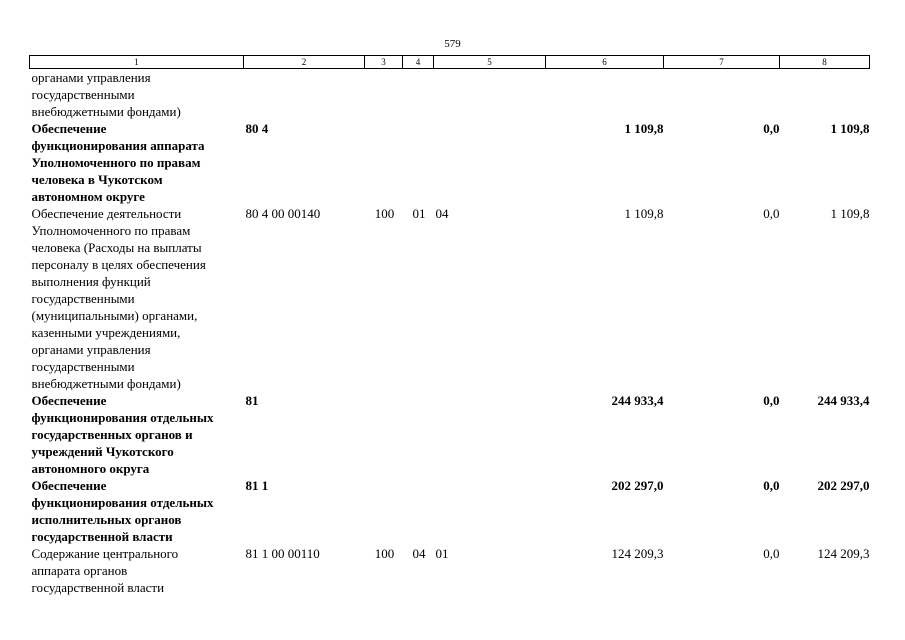  I want to click on column-header-7: 7, so click(721, 62).